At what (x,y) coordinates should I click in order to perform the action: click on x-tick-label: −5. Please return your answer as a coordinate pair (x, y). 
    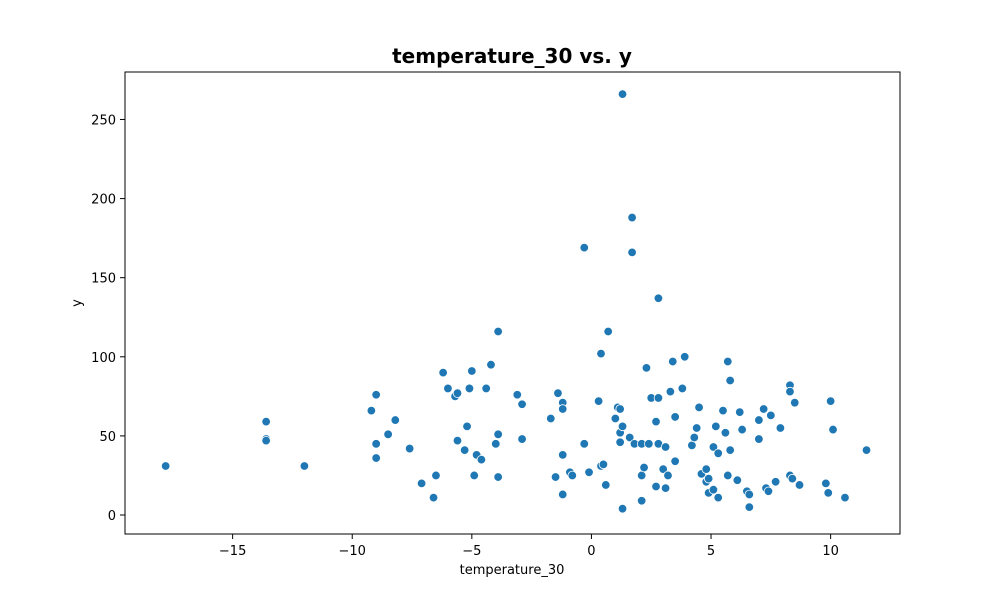
    Looking at the image, I should click on (471, 551).